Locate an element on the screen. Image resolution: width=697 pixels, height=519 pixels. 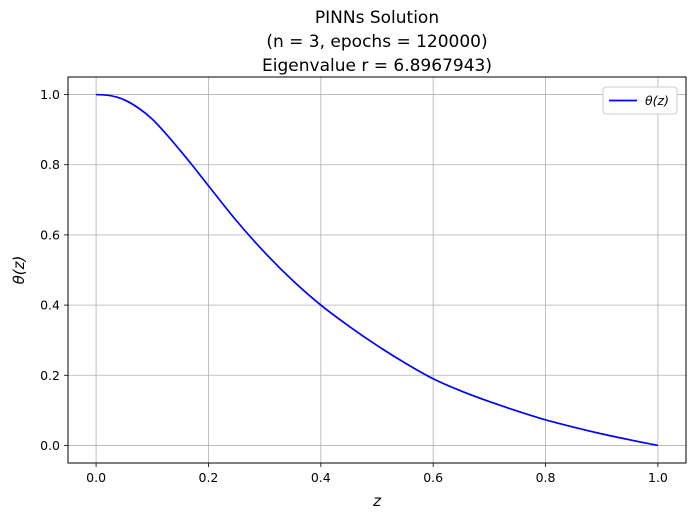
legend-box is located at coordinates (640, 100).